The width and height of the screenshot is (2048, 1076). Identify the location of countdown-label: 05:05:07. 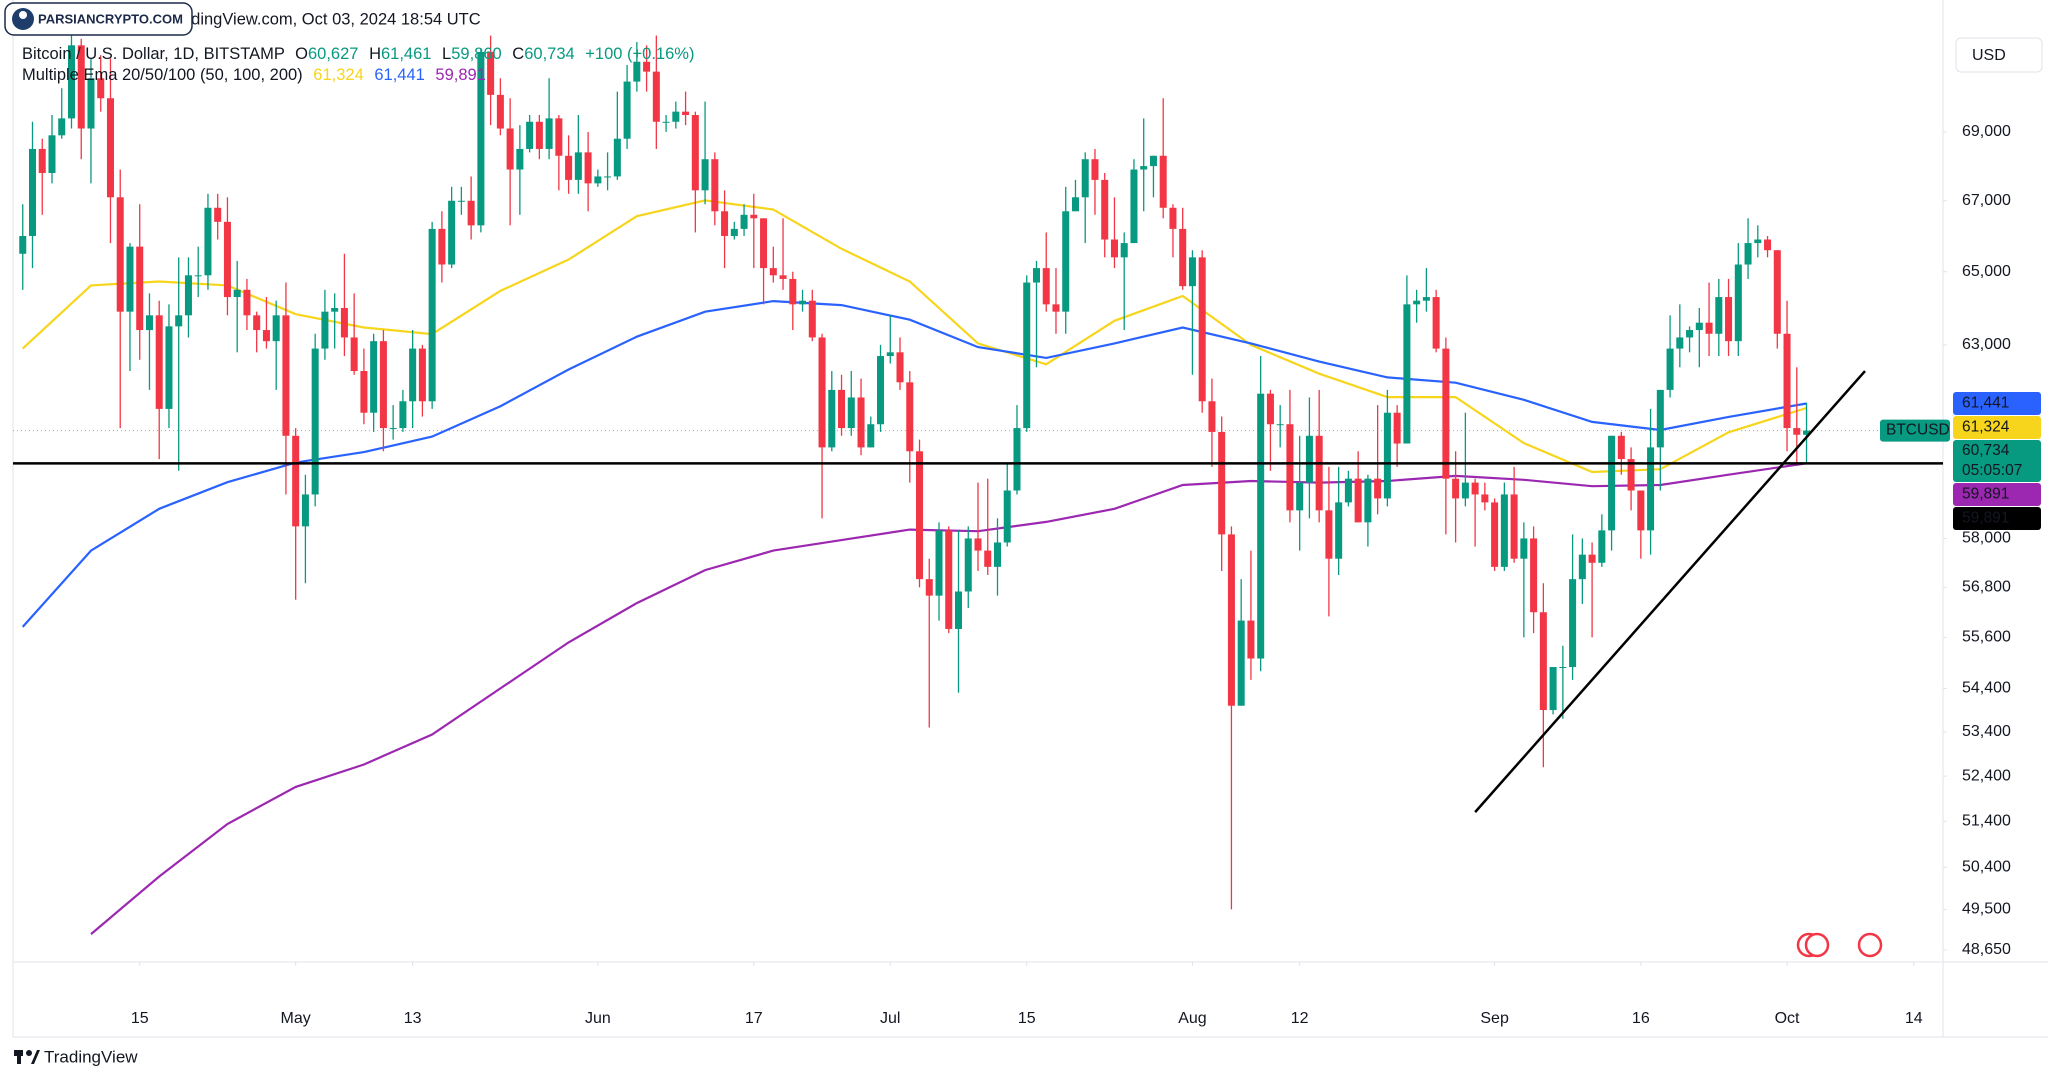
(1992, 470).